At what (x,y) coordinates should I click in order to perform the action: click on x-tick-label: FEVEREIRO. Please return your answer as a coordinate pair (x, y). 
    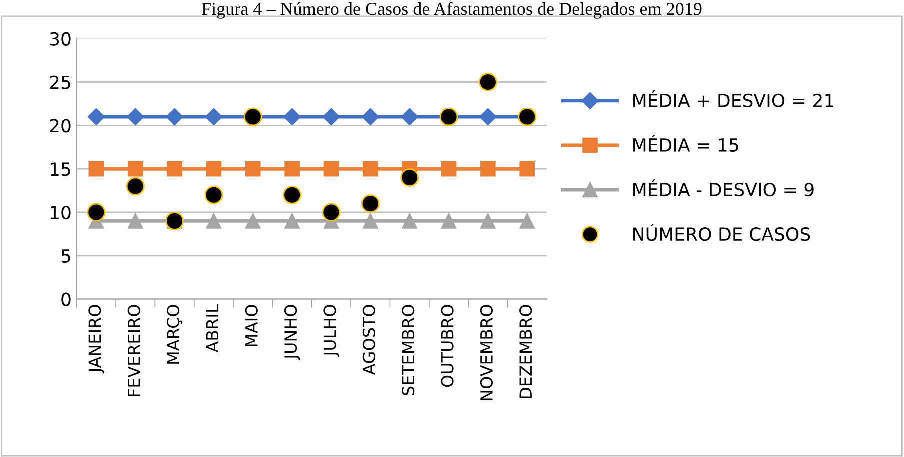
    Looking at the image, I should click on (134, 350).